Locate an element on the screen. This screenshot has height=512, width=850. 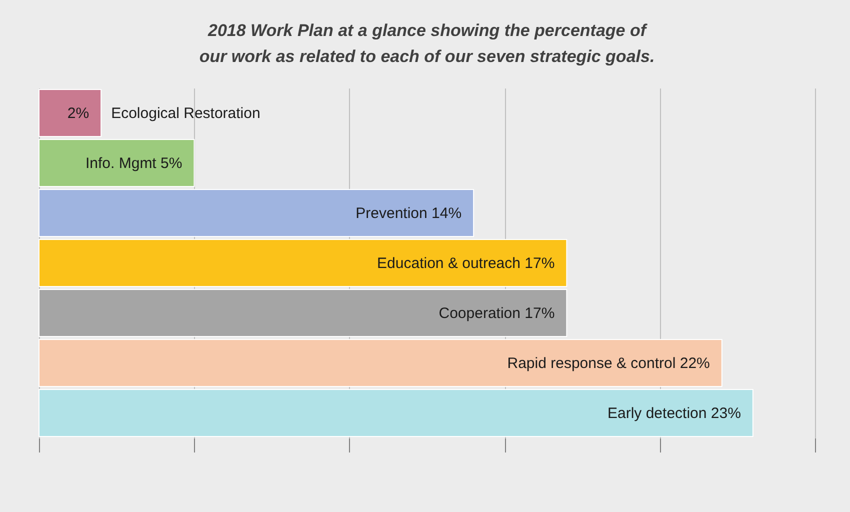
y-tick-label: Ecological Restoration is located at coordinates (185, 113).